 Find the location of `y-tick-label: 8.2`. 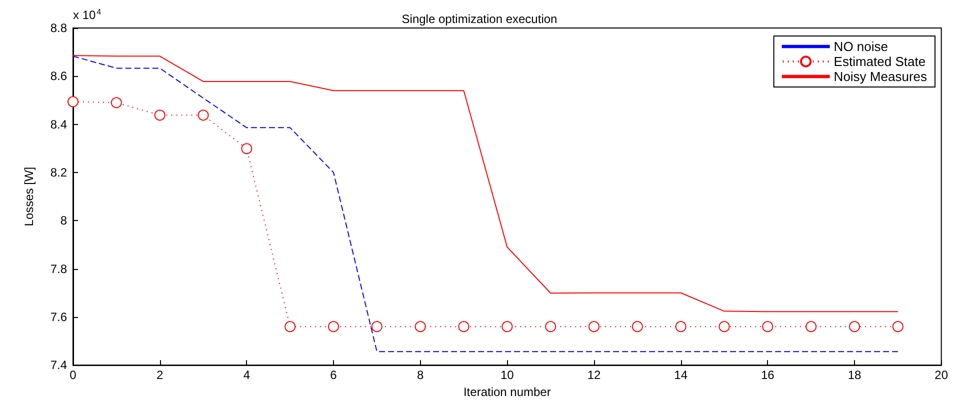

y-tick-label: 8.2 is located at coordinates (59, 172).